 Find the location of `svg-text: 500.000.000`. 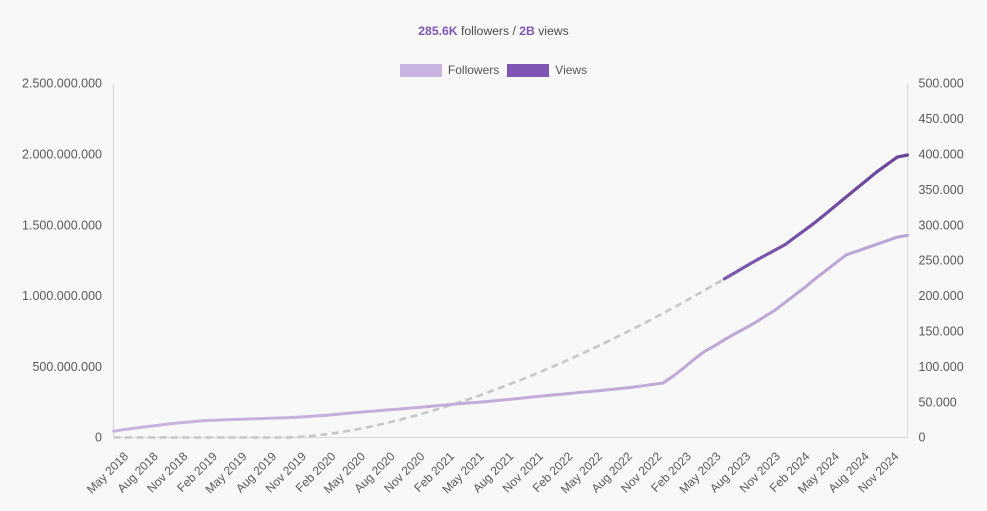

svg-text: 500.000.000 is located at coordinates (67, 367).